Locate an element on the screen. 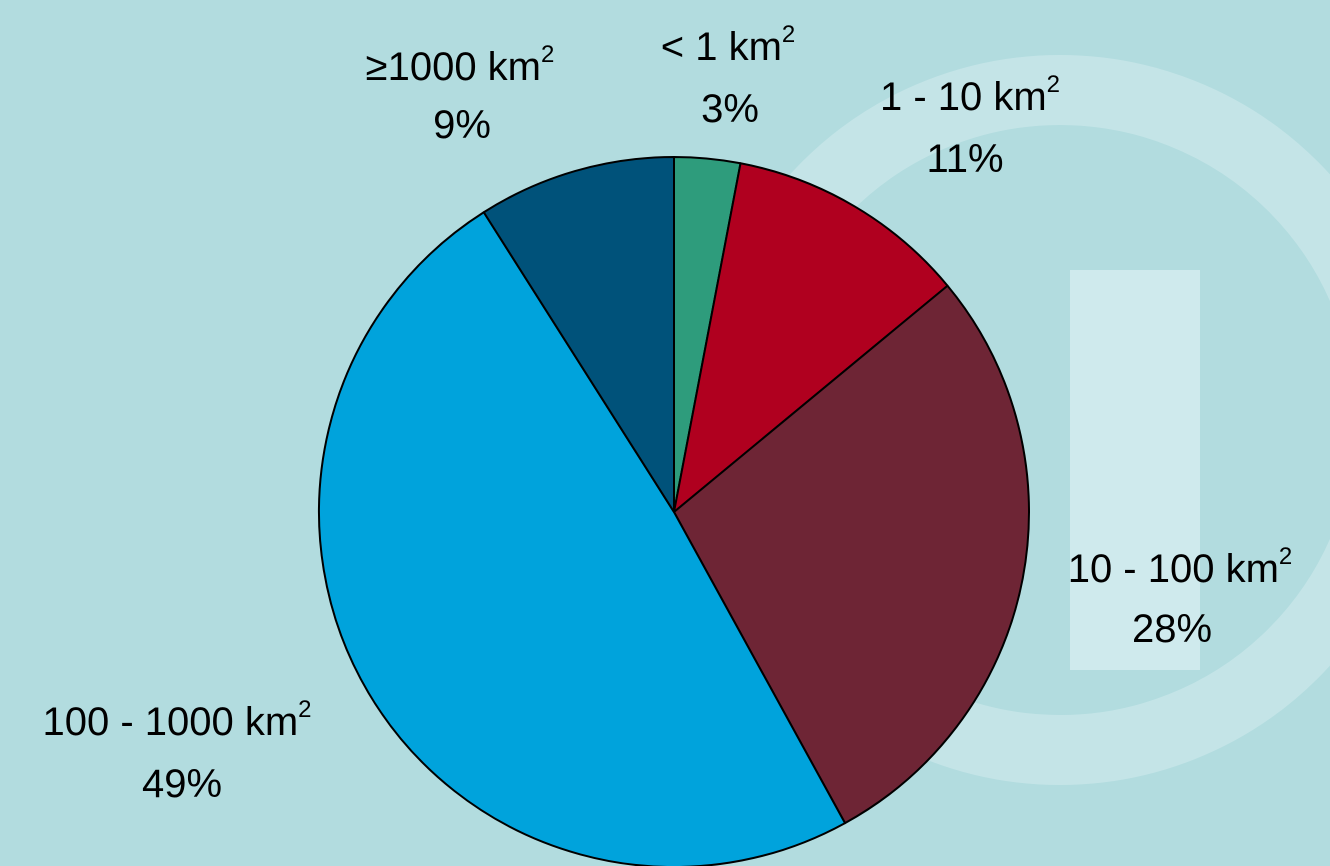 This screenshot has width=1330, height=866. slice-percent-lt1: 3% is located at coordinates (730, 109).